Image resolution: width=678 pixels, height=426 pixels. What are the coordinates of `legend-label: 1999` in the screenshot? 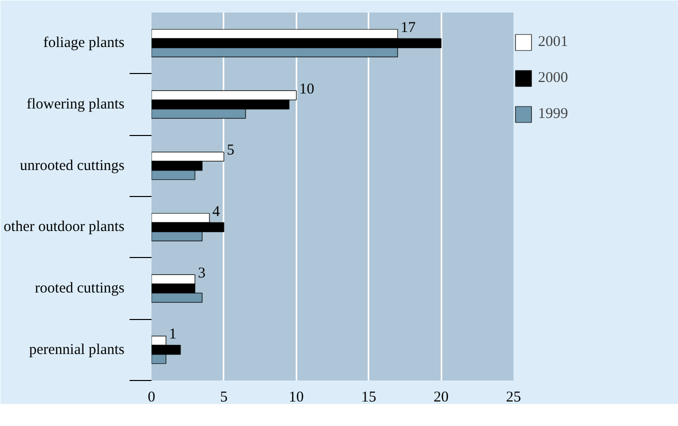 It's located at (553, 114).